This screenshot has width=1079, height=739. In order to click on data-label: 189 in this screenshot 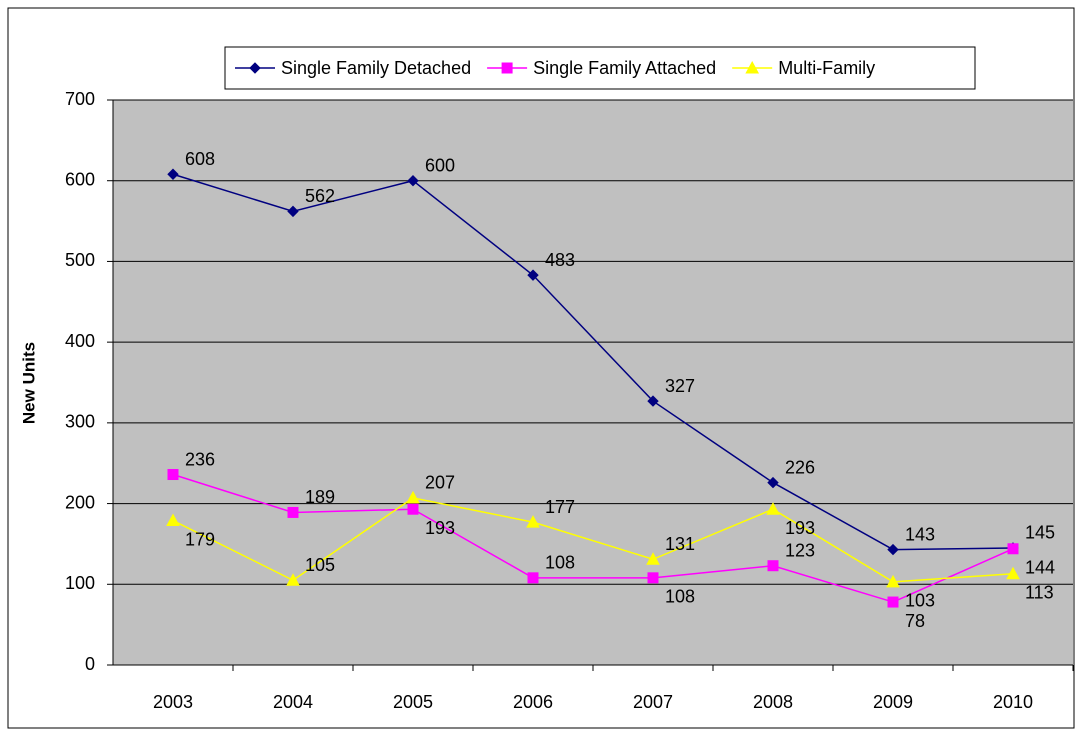, I will do `click(320, 497)`.